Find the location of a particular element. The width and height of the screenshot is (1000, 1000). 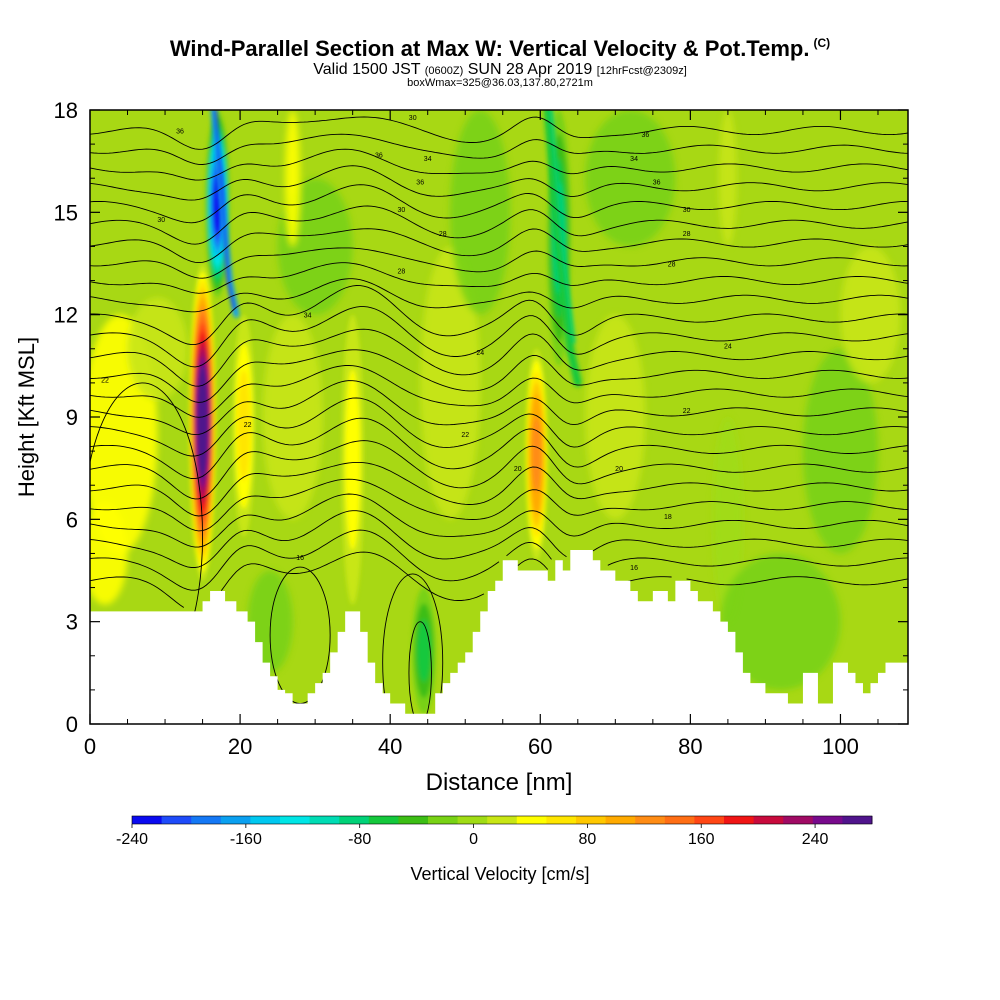

colorbar-tick-label: -80 is located at coordinates (359, 839).